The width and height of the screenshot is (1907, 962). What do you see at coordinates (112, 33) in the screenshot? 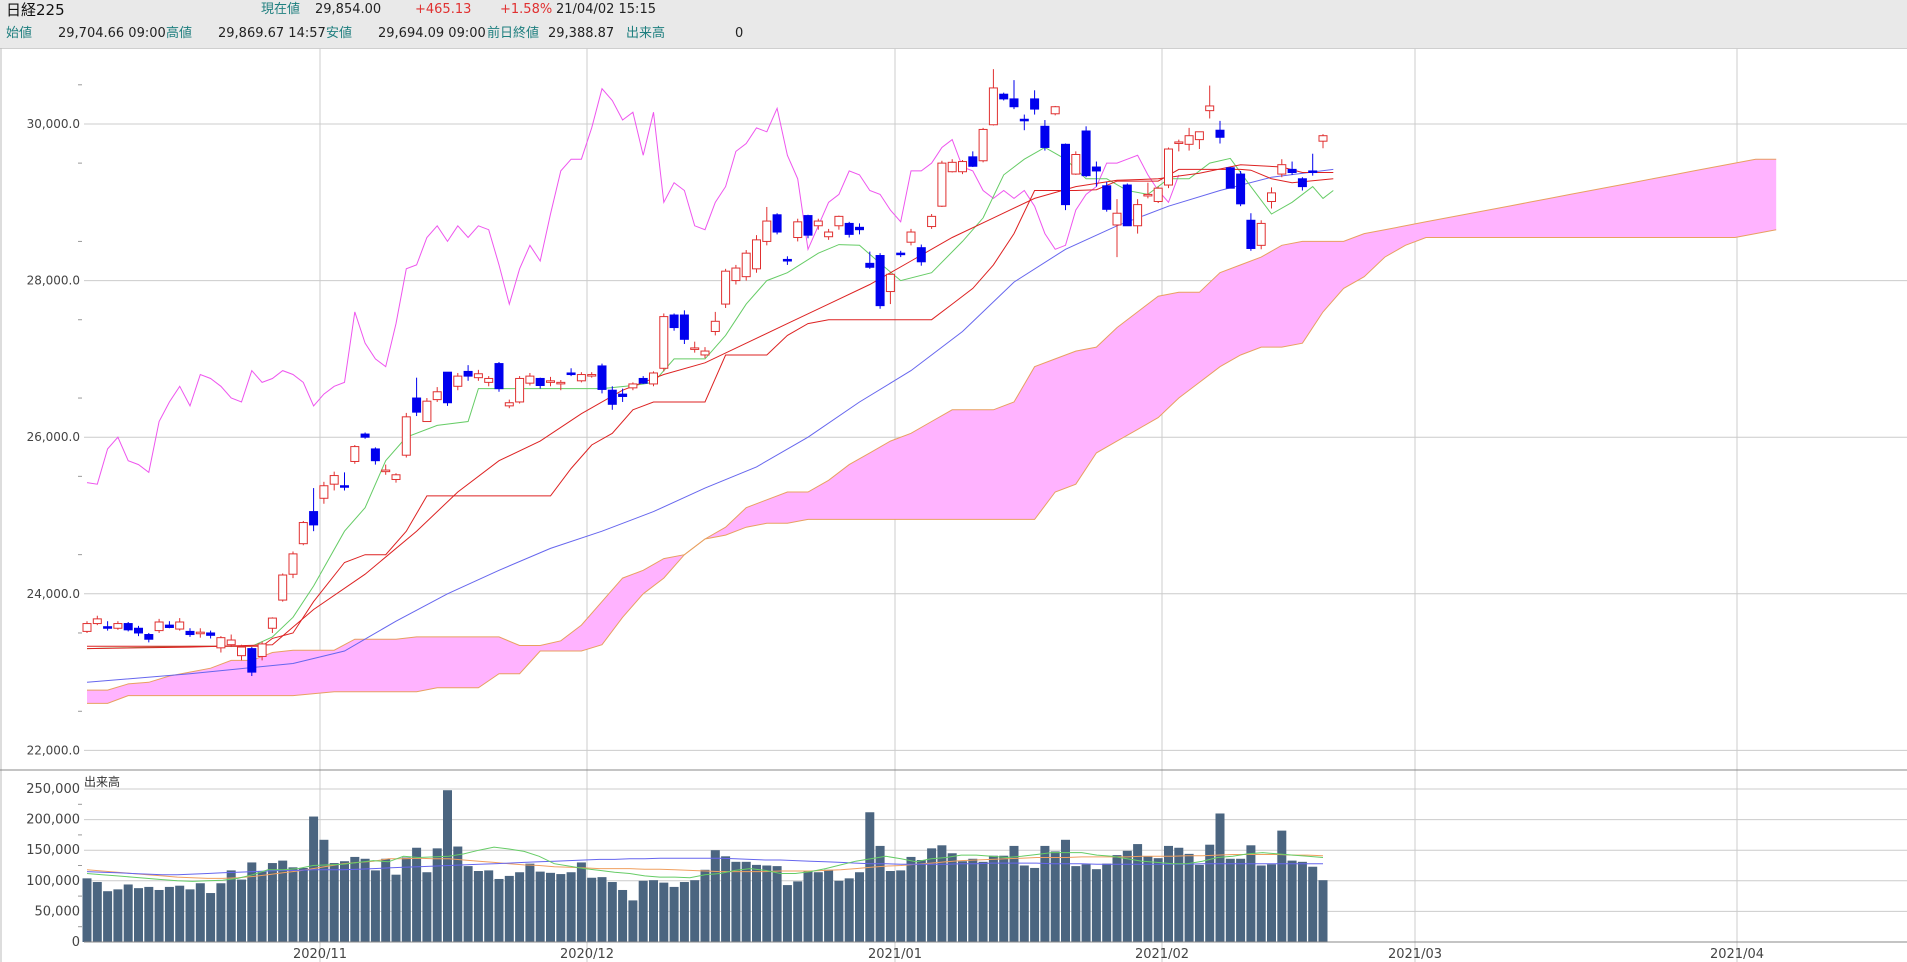
I see `open-value: 29,704.66 09:00` at bounding box center [112, 33].